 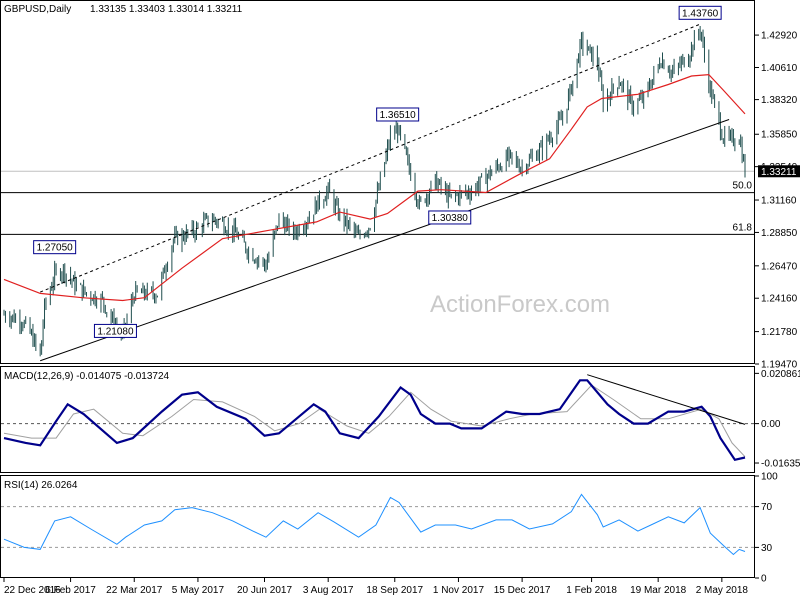 I want to click on swing-annotation-label: 1.36510, so click(x=398, y=115).